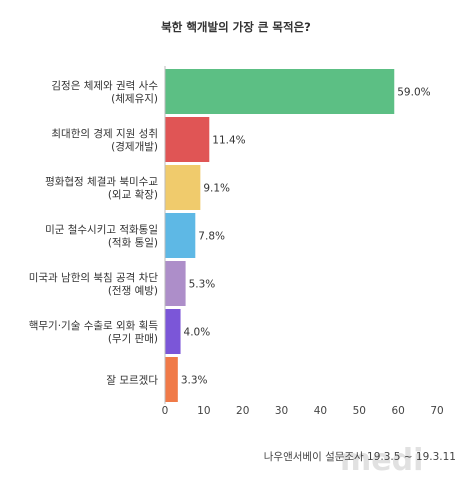 The width and height of the screenshot is (472, 480). I want to click on value-label-2: 9.1%, so click(216, 189).